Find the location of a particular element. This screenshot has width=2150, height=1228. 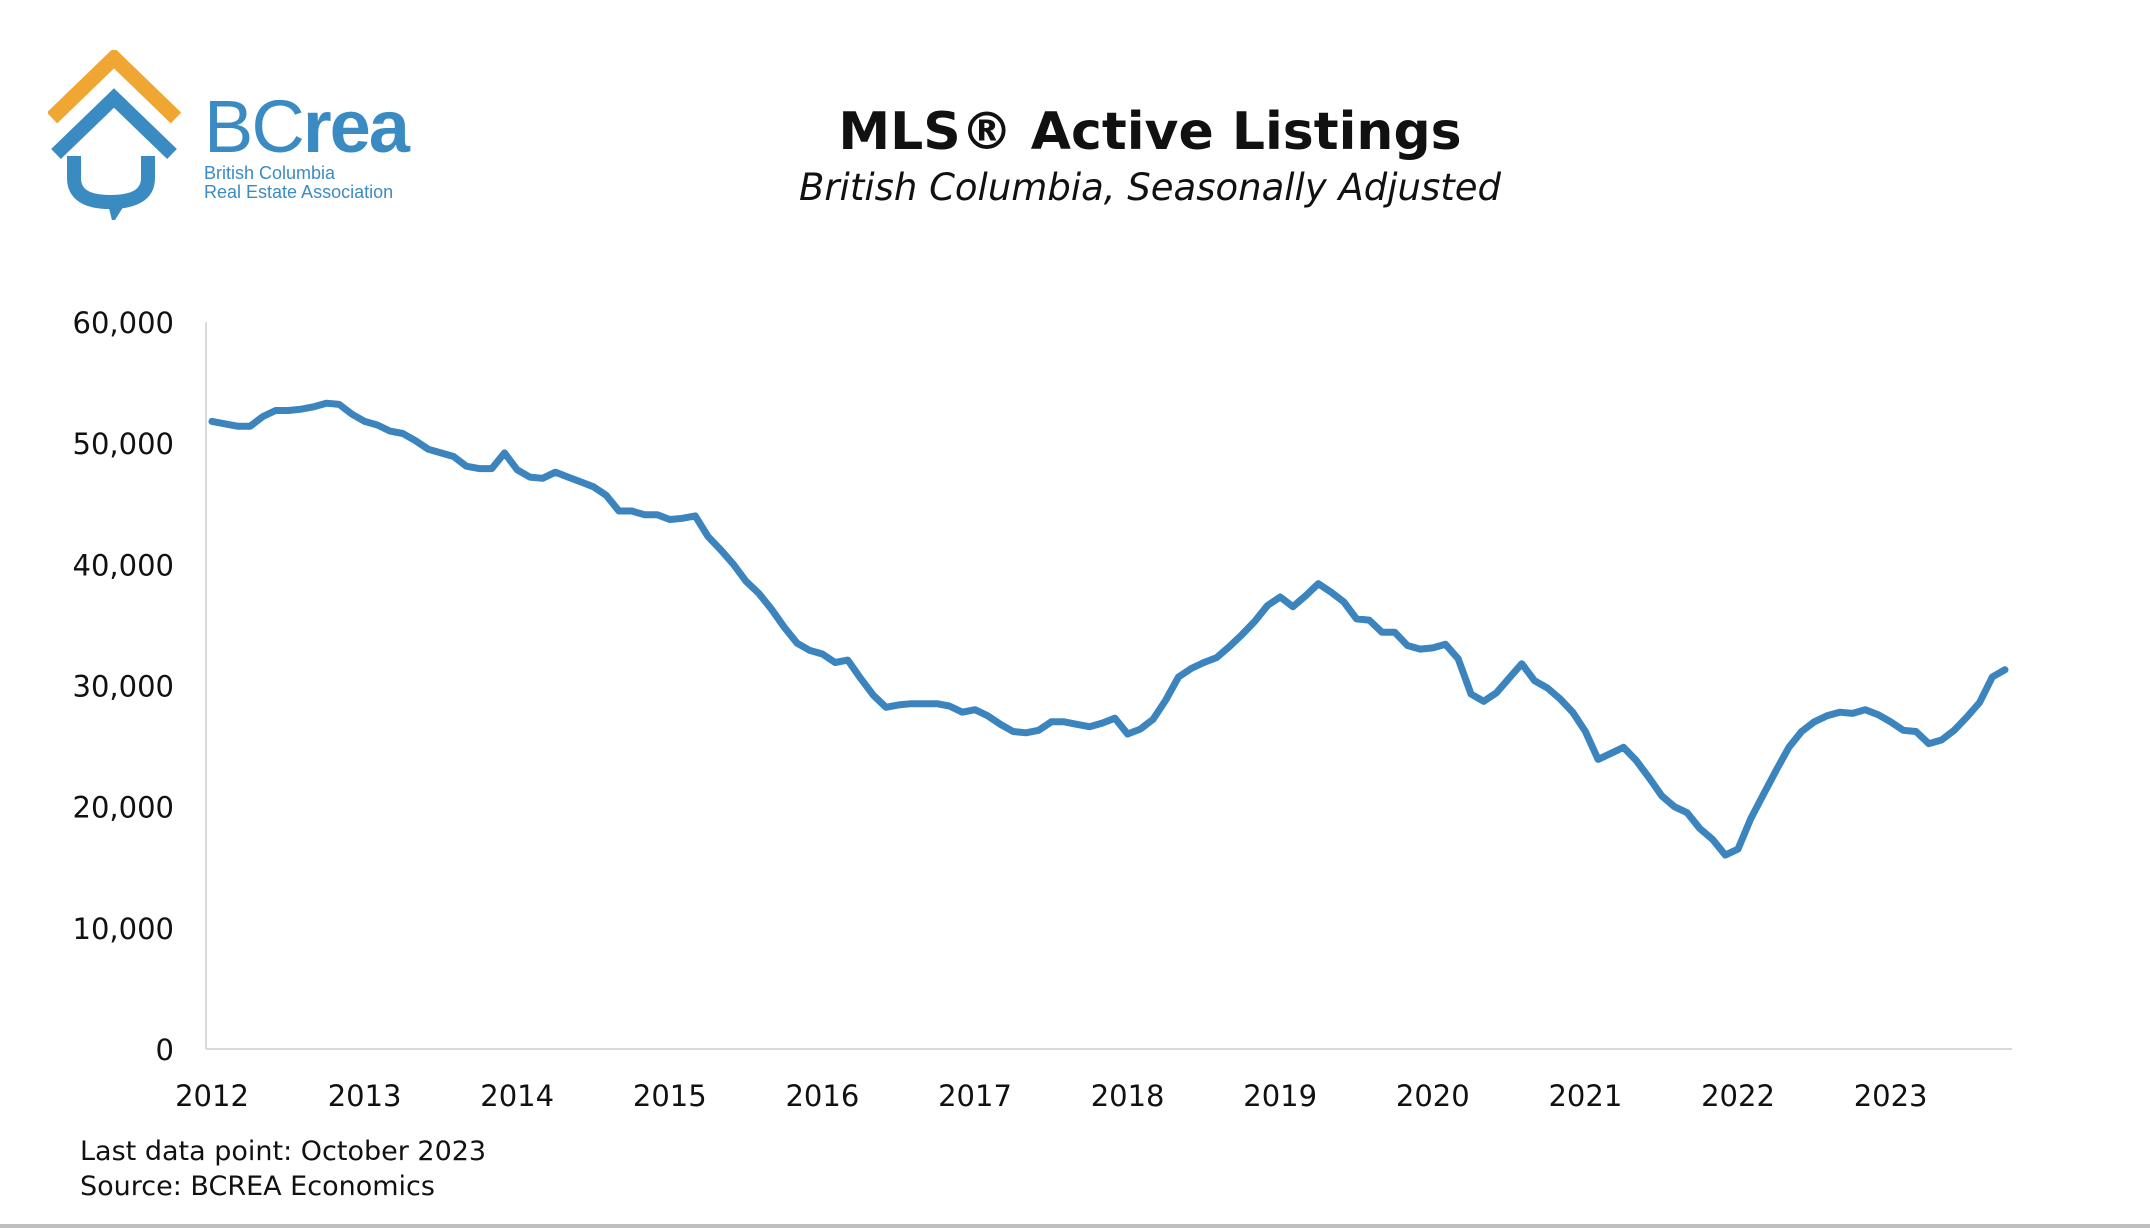

x-tick-label: 2023 is located at coordinates (1891, 1096).